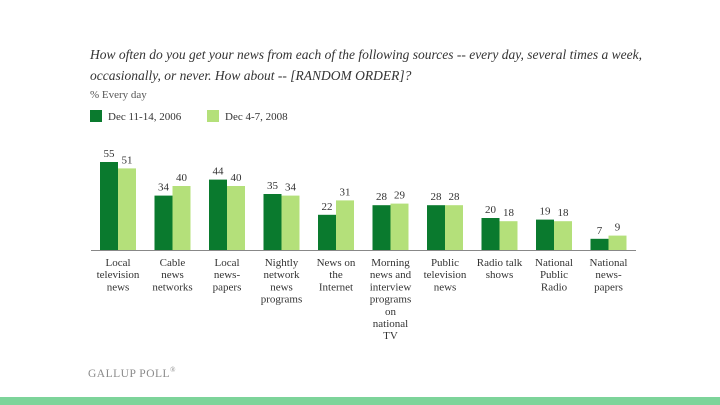 The image size is (720, 405). I want to click on data-label-2006-2: 44, so click(219, 172).